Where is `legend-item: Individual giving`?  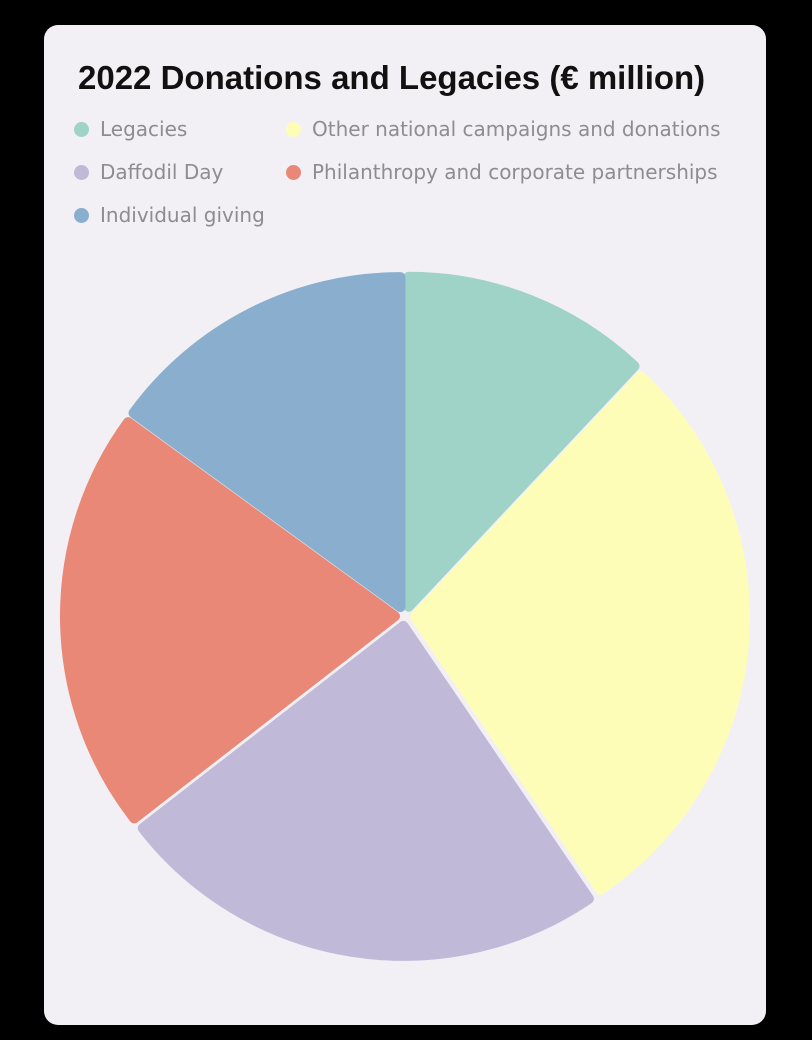 legend-item: Individual giving is located at coordinates (169, 215).